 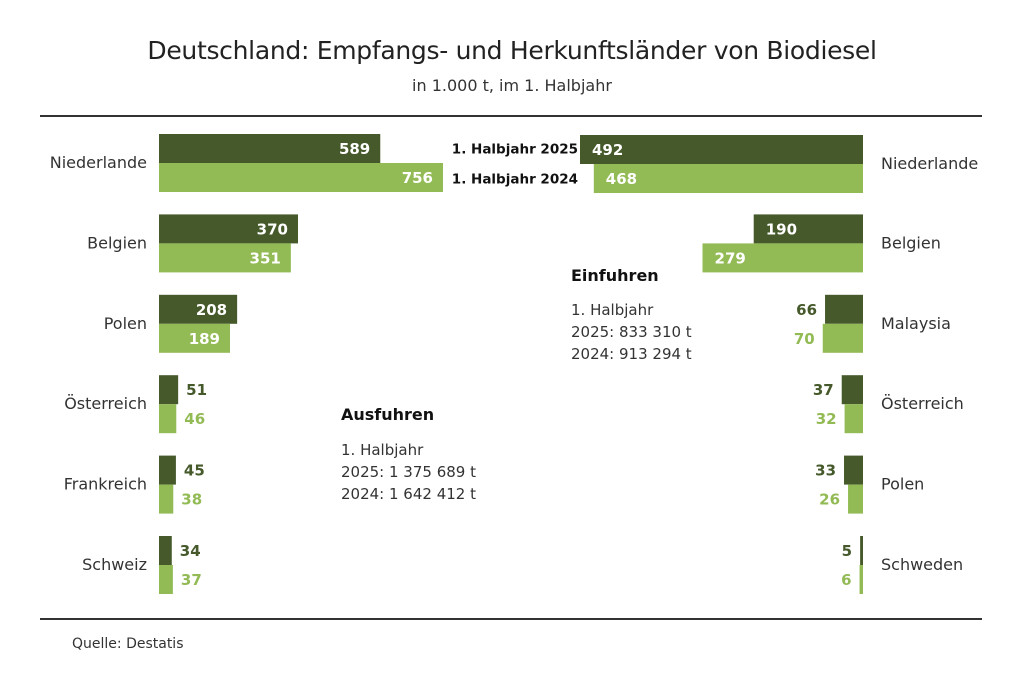 What do you see at coordinates (166, 499) in the screenshot?
I see `bar-left-frankreich-2024` at bounding box center [166, 499].